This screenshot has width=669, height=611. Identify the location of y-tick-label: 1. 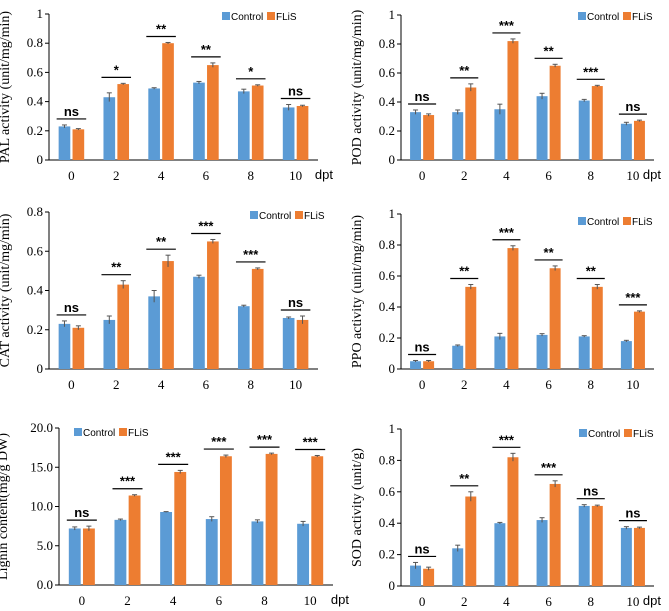
(392, 14).